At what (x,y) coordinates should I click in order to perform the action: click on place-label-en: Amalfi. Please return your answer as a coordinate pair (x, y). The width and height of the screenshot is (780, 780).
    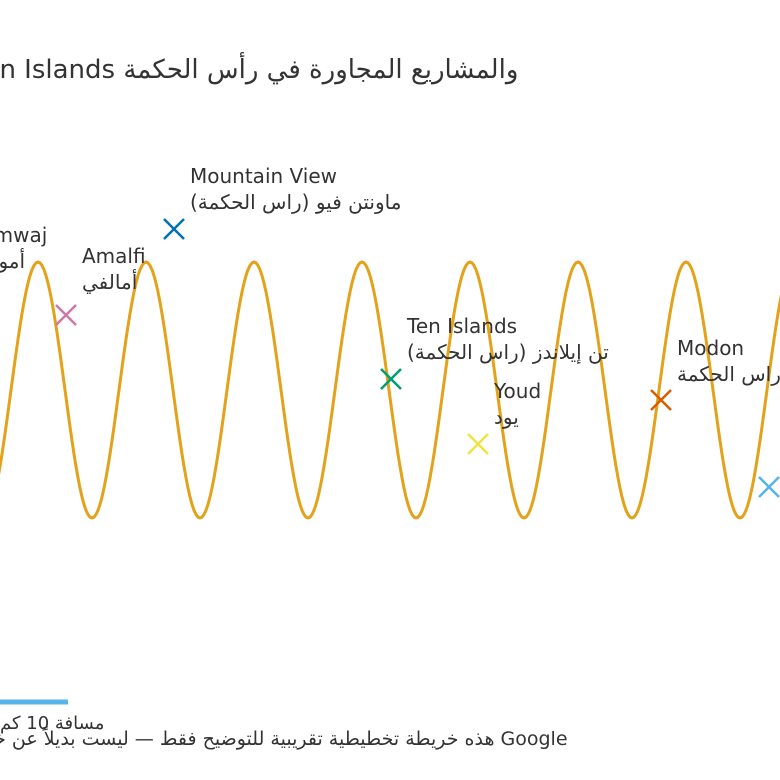
    Looking at the image, I should click on (114, 256).